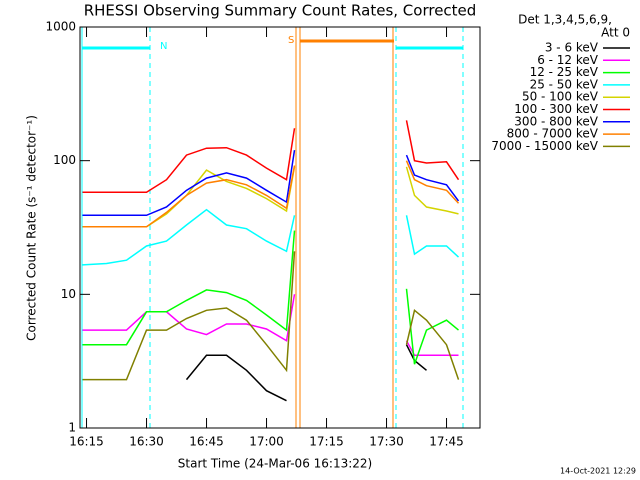 This screenshot has height=480, width=640. I want to click on legend-header: Att 0, so click(615, 33).